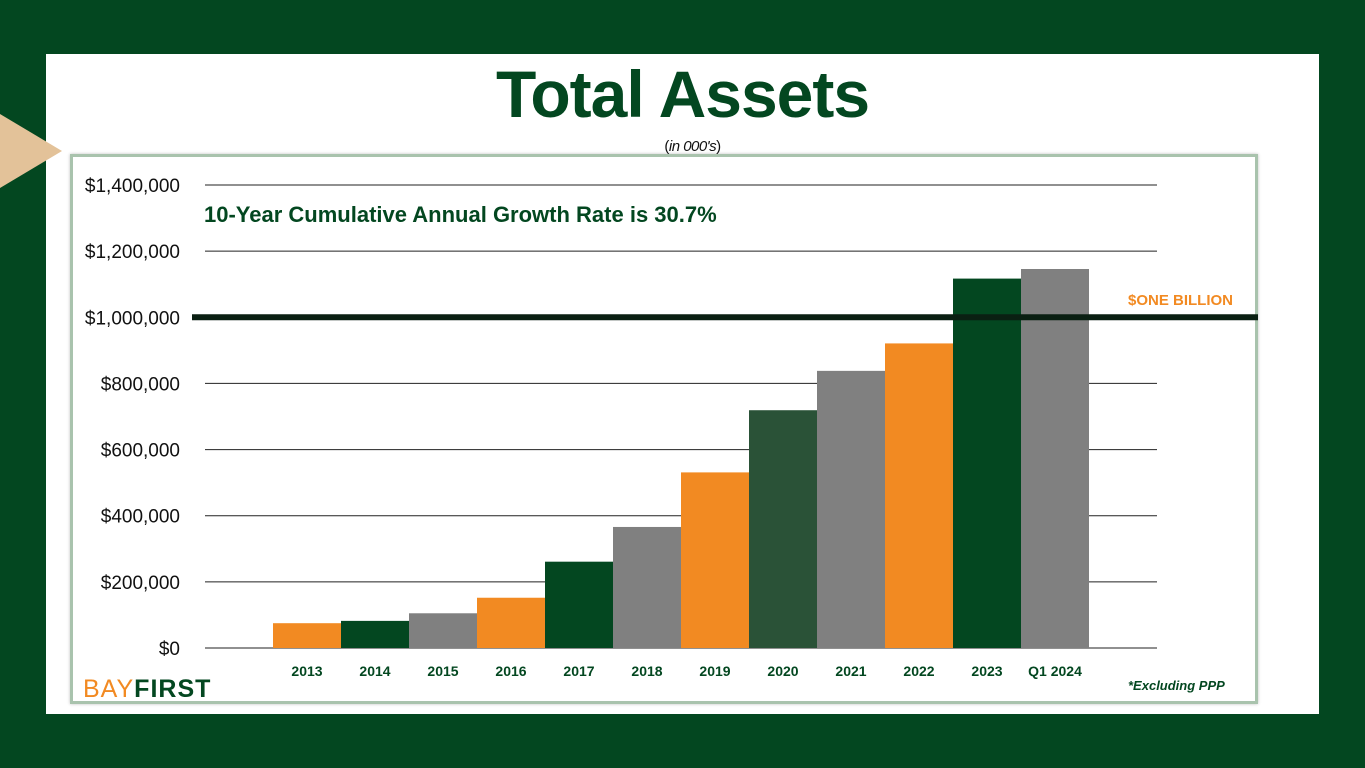  Describe the element at coordinates (140, 583) in the screenshot. I see `y-tick-label: $200,000` at that location.